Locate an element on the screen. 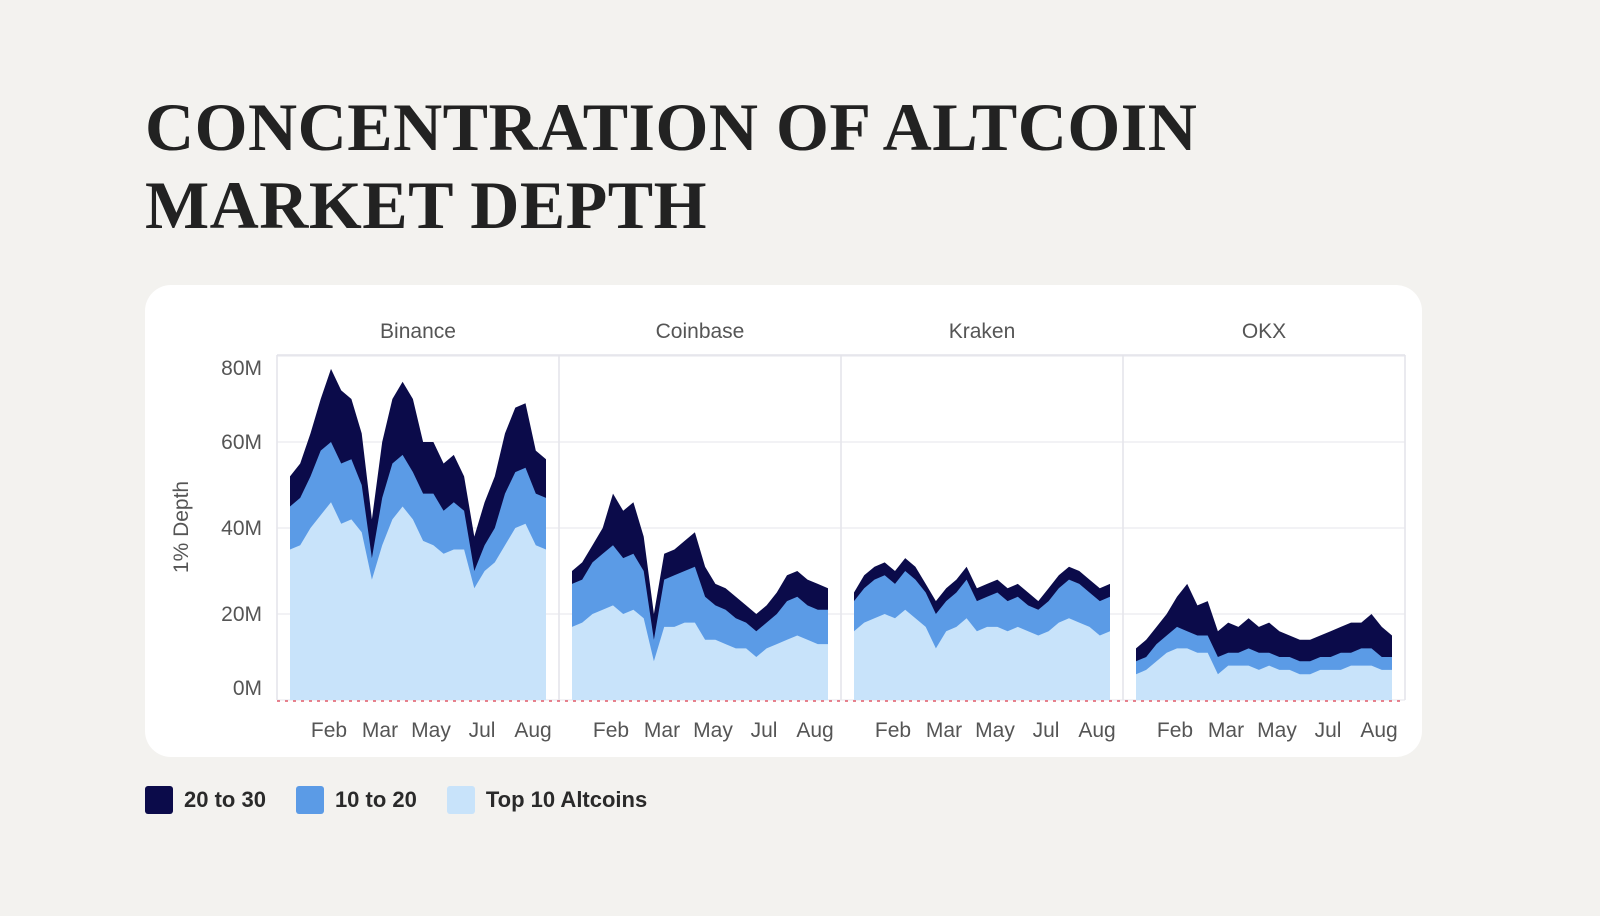  page-title: CONCENTRATION OF ALTCOIN MARKET DEPTH is located at coordinates (671, 166).